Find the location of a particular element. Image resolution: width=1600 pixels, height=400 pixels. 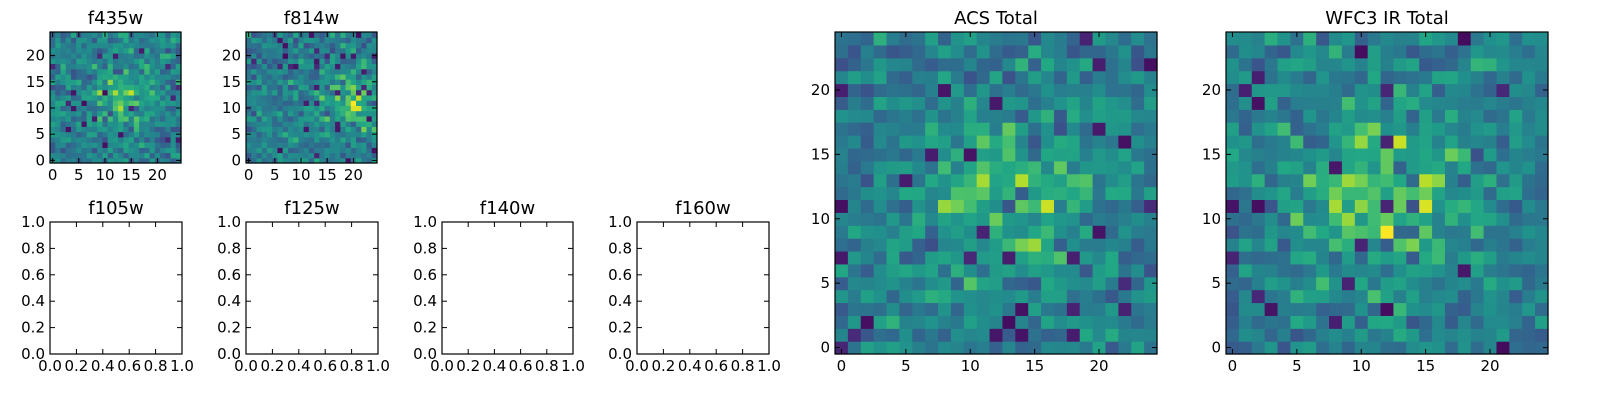

x-tick-label: 0 is located at coordinates (53, 175).